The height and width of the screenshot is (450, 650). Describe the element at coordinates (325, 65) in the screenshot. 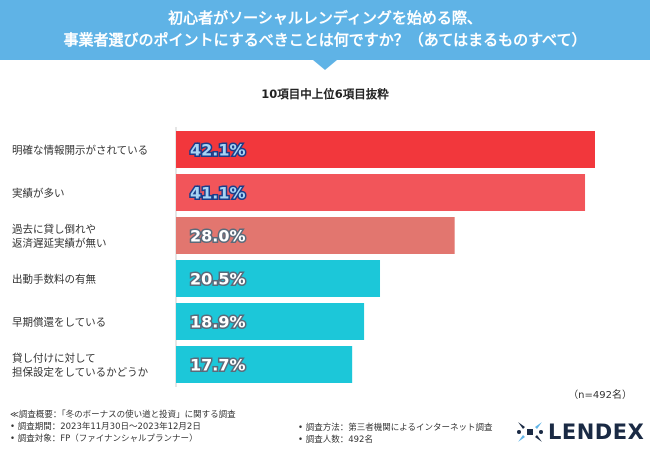

I see `header-notch` at that location.